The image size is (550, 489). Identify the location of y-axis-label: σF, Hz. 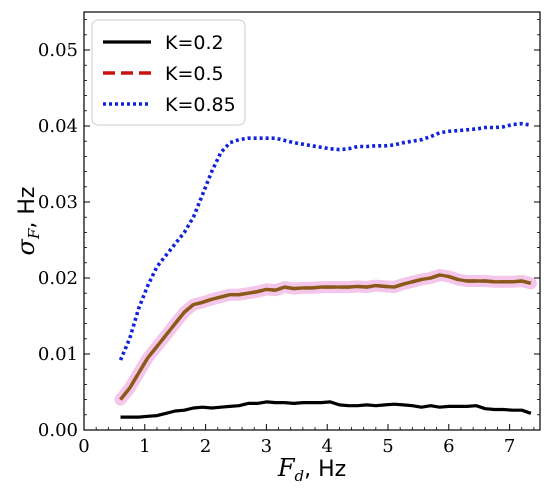
(27, 221).